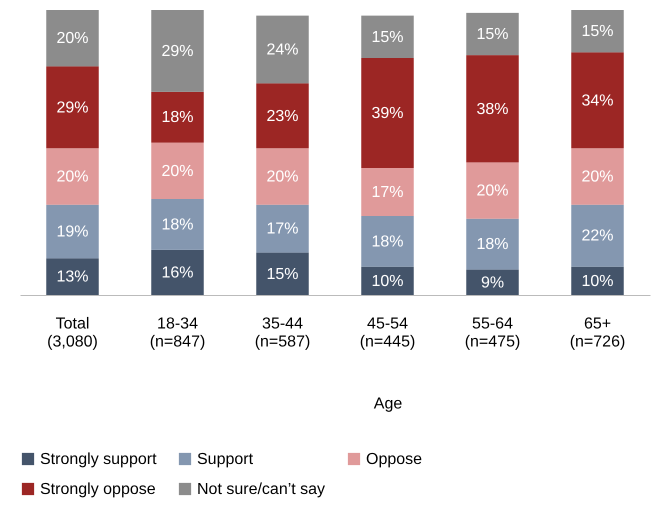 Image resolution: width=671 pixels, height=531 pixels. Describe the element at coordinates (225, 459) in the screenshot. I see `legend-label: Support` at that location.